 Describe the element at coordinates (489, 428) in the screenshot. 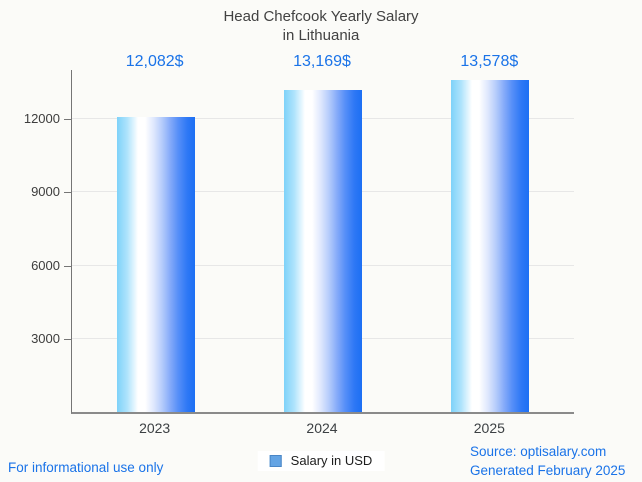

I see `x-axis-label-2025: 2025` at that location.